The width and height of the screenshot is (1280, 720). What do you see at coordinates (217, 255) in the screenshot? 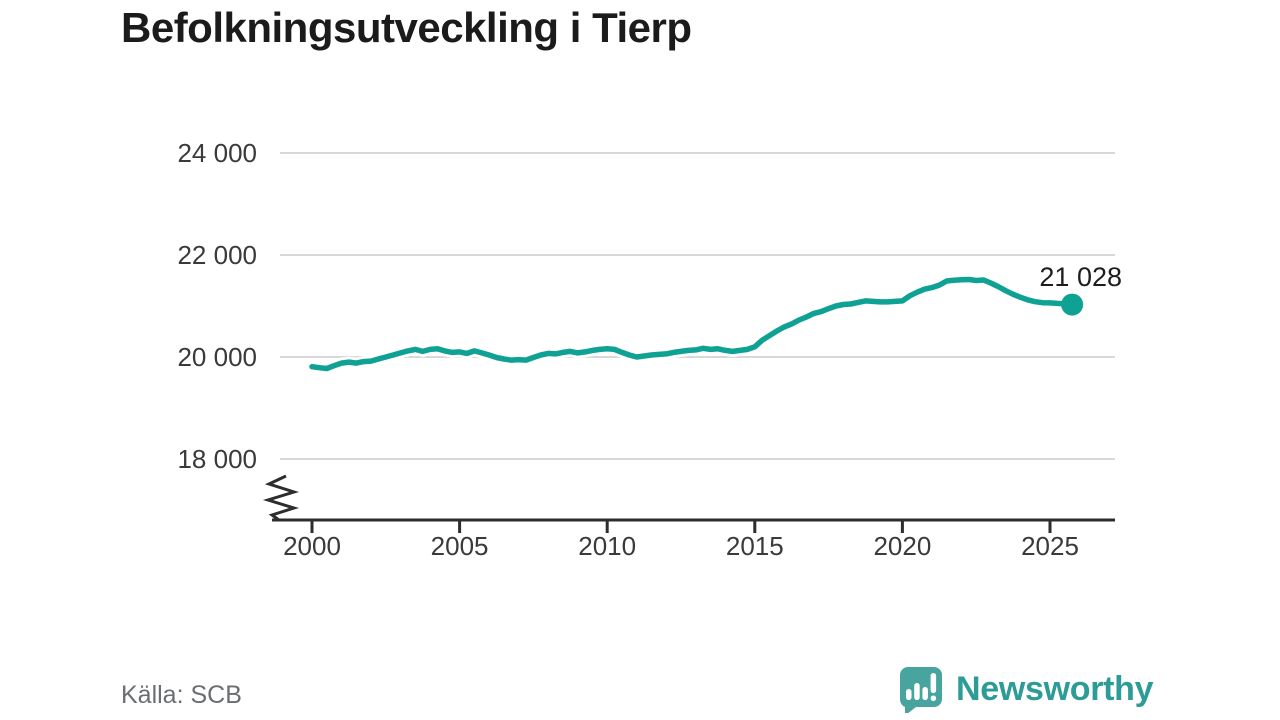
I see `y-tick-label: 22 000` at bounding box center [217, 255].